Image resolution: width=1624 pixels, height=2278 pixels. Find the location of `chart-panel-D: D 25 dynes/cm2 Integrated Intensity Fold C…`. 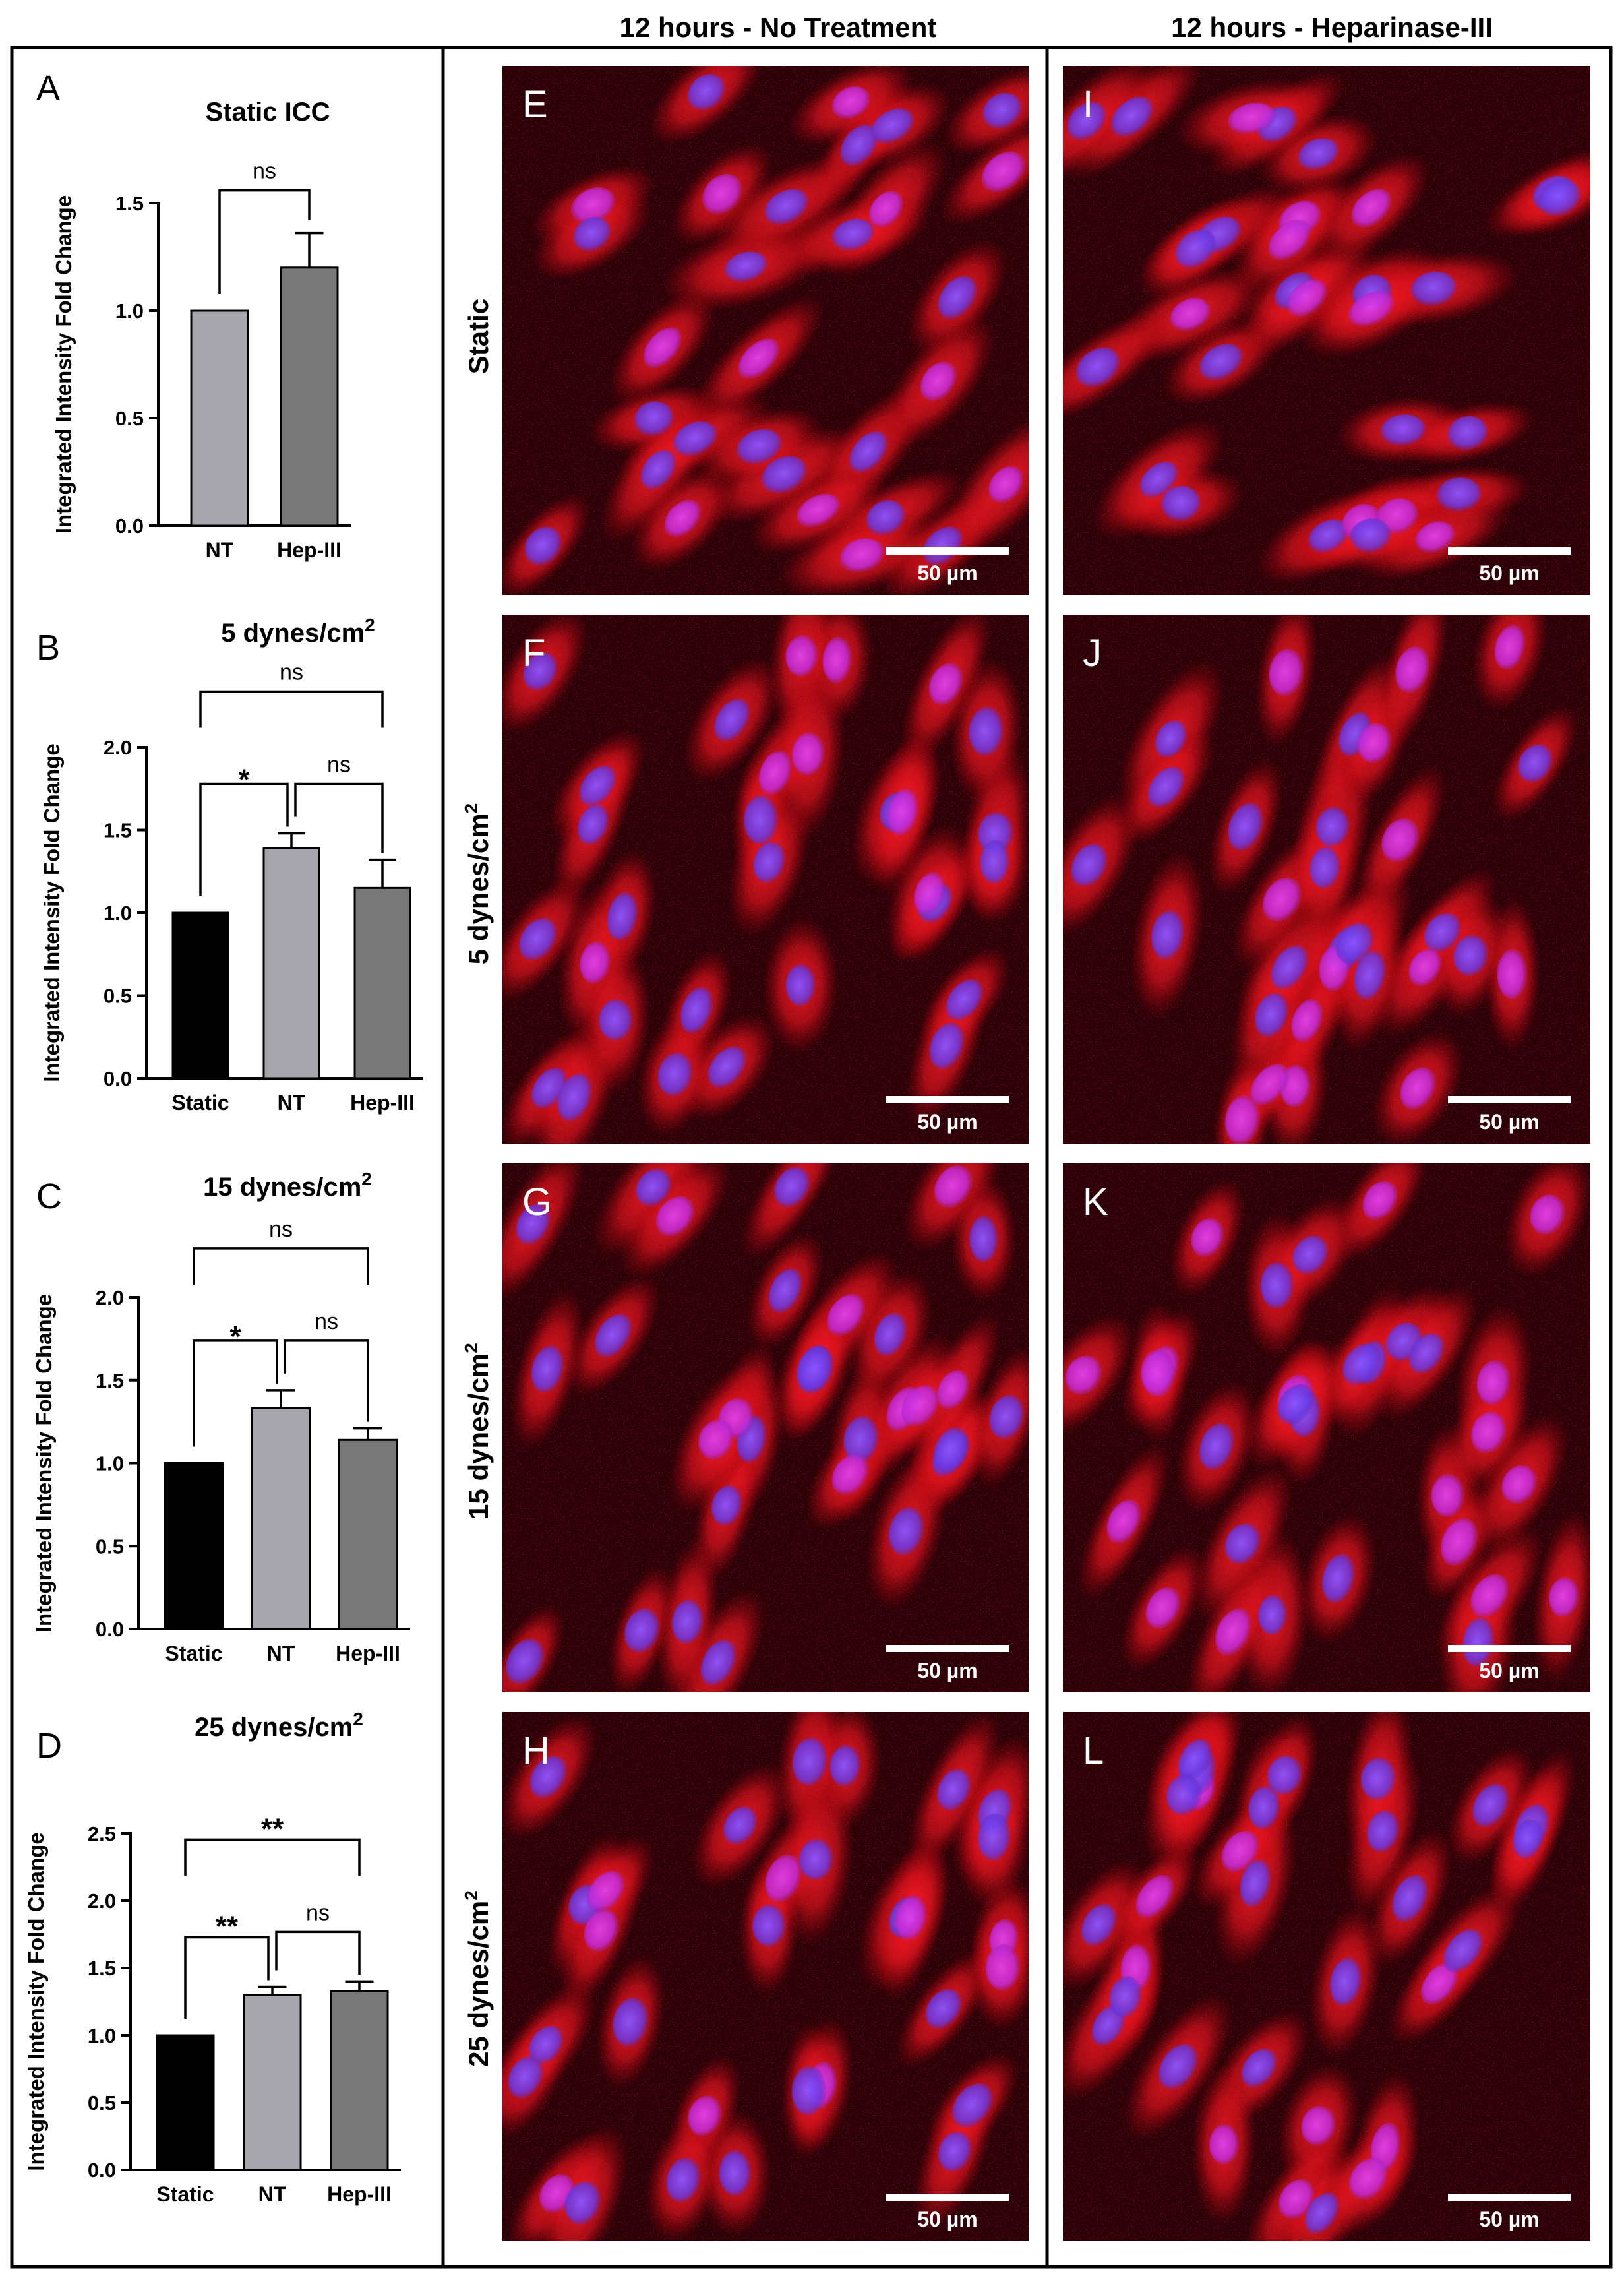

chart-panel-D: D 25 dynes/cm2 Integrated Intensity Fold C… is located at coordinates (212, 1957).